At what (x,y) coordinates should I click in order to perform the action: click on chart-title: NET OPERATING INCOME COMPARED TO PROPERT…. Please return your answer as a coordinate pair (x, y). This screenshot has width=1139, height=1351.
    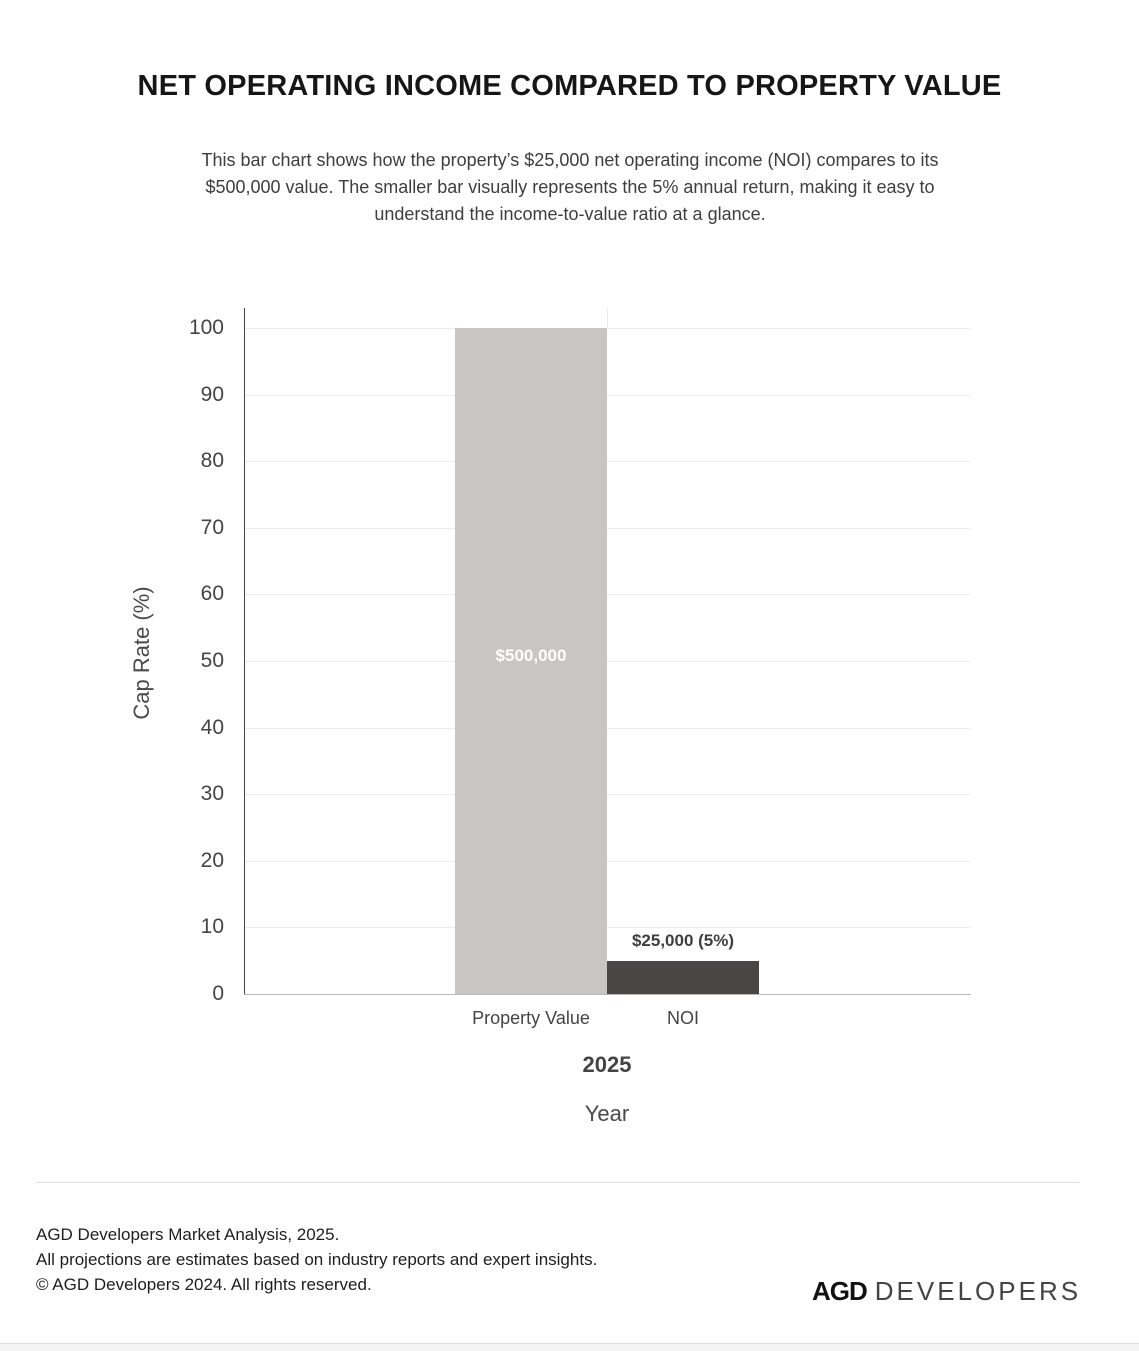
    Looking at the image, I should click on (569, 86).